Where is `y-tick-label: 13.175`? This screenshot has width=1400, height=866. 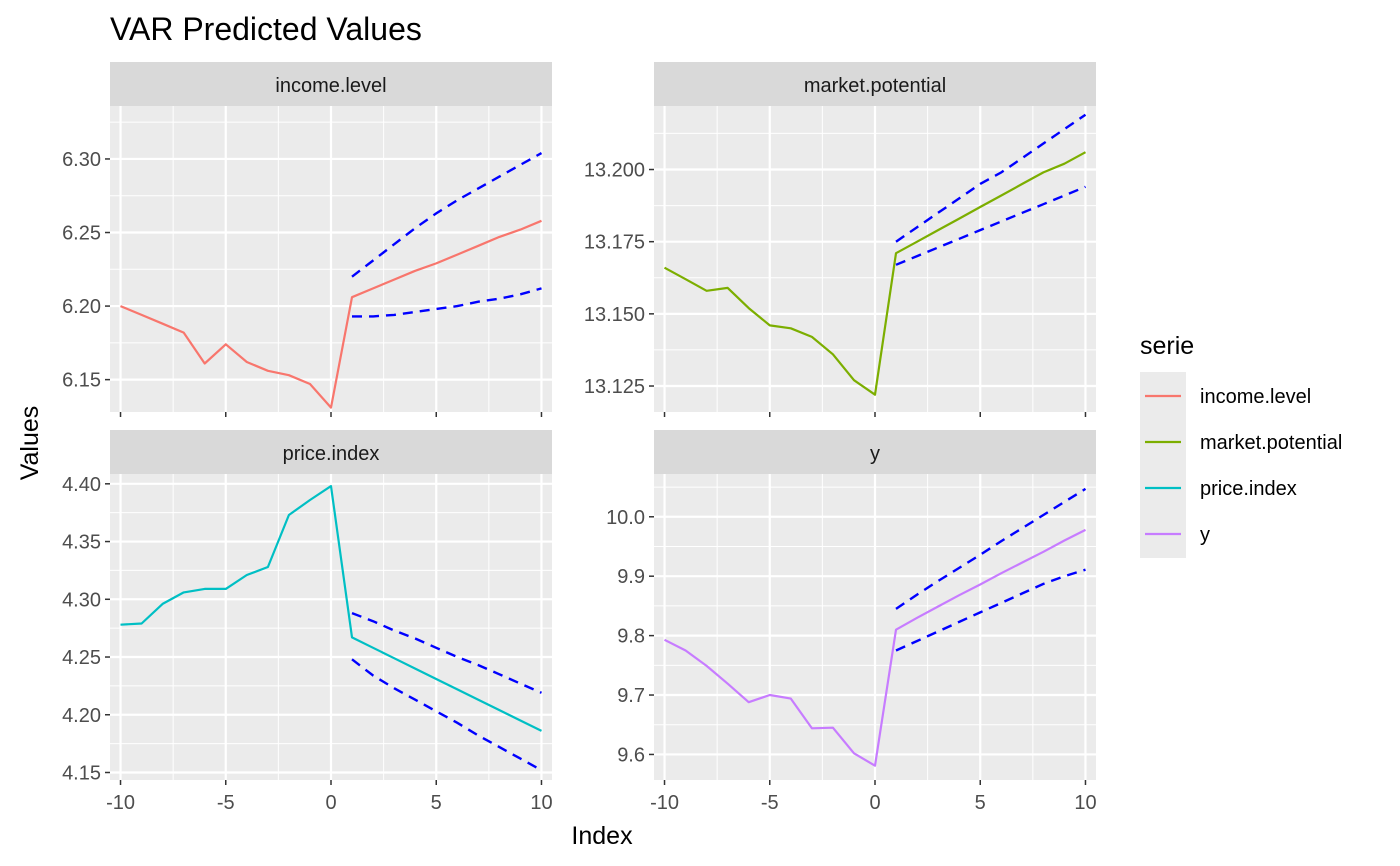
y-tick-label: 13.175 is located at coordinates (614, 243).